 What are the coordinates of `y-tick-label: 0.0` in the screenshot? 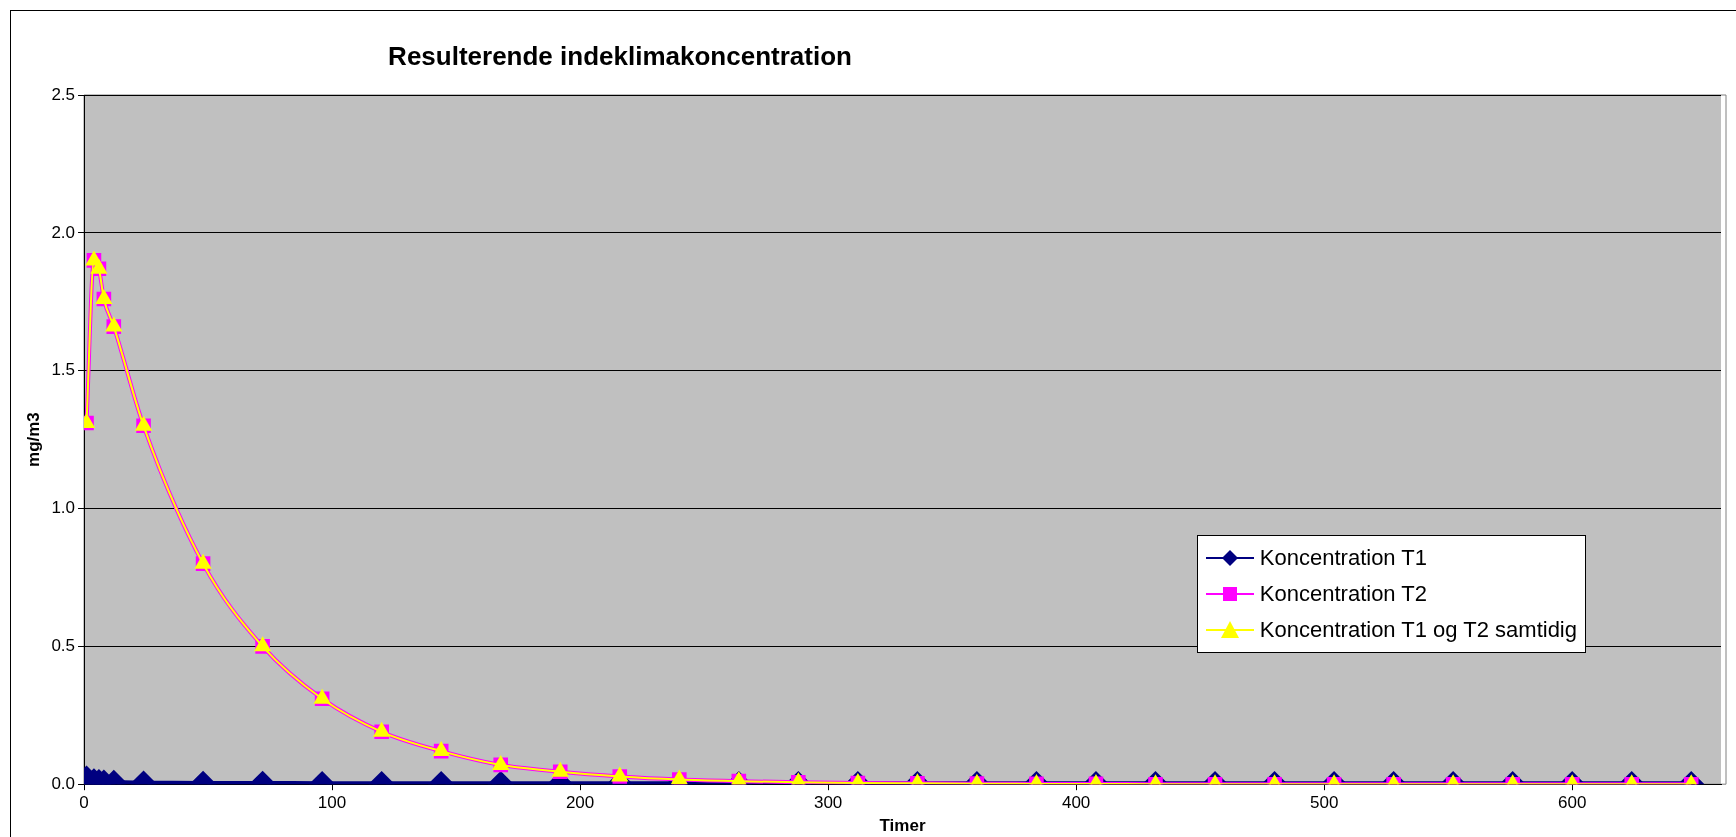 It's located at (63, 783).